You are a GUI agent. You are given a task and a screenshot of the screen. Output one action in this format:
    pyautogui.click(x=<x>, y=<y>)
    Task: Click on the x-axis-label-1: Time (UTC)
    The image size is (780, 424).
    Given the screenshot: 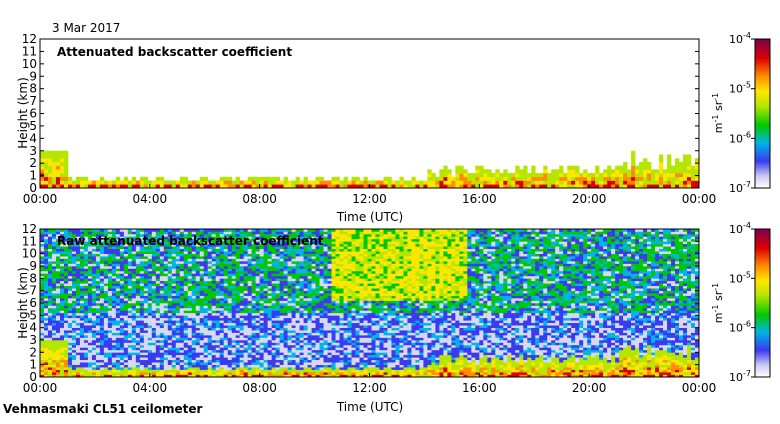 What is the action you would take?
    pyautogui.click(x=369, y=217)
    